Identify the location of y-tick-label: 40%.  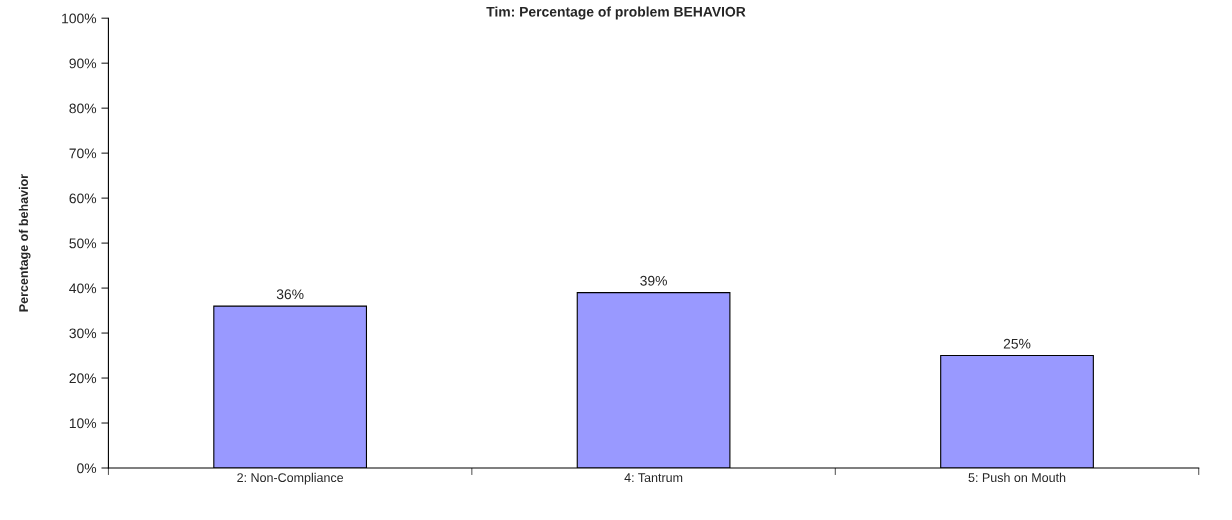
(83, 288).